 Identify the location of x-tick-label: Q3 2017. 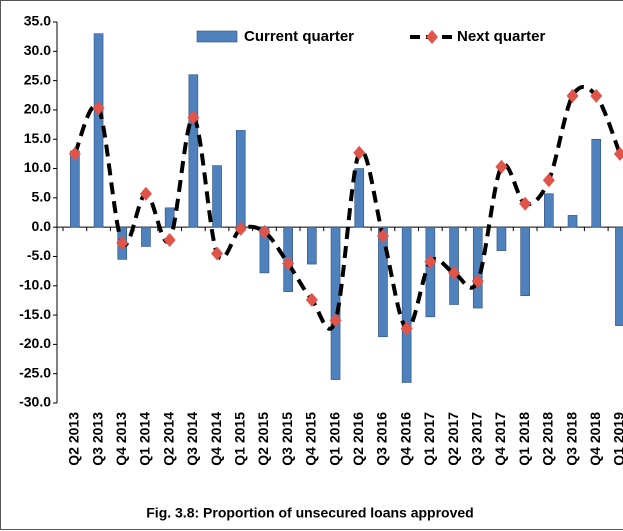
(476, 439).